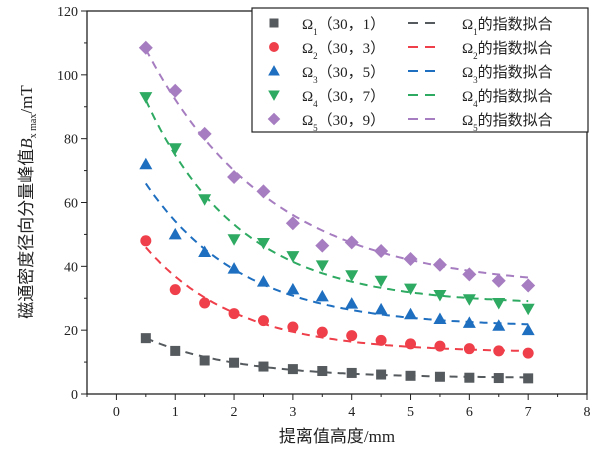 The image size is (600, 452). I want to click on x-tick-label: 8, so click(587, 412).